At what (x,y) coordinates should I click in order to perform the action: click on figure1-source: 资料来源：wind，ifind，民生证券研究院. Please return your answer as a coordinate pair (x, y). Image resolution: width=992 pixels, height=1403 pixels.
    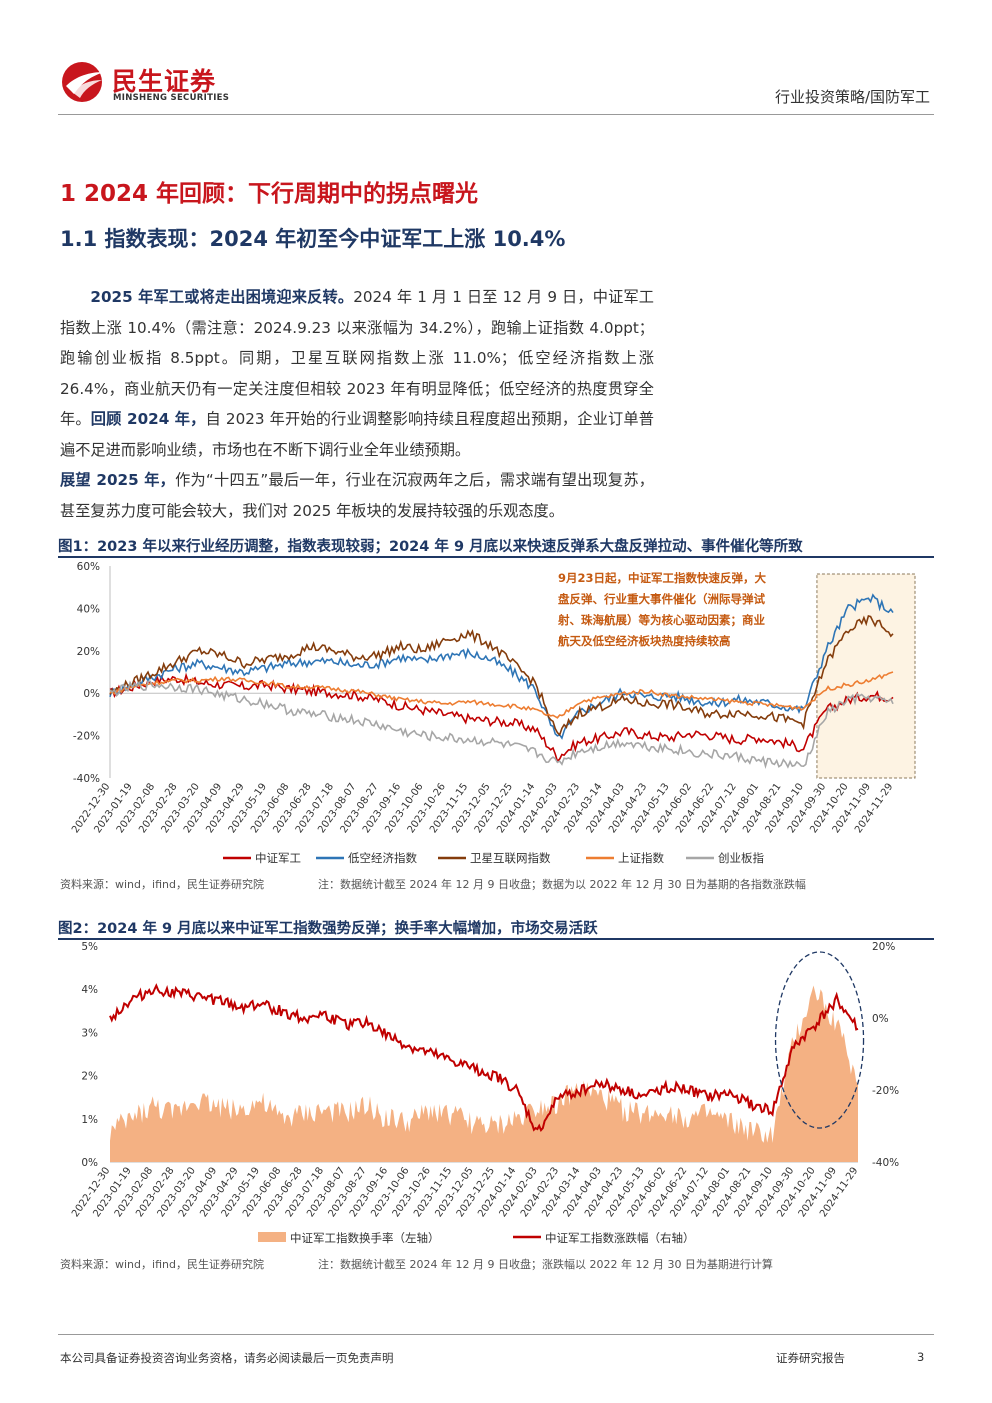
    Looking at the image, I should click on (162, 884).